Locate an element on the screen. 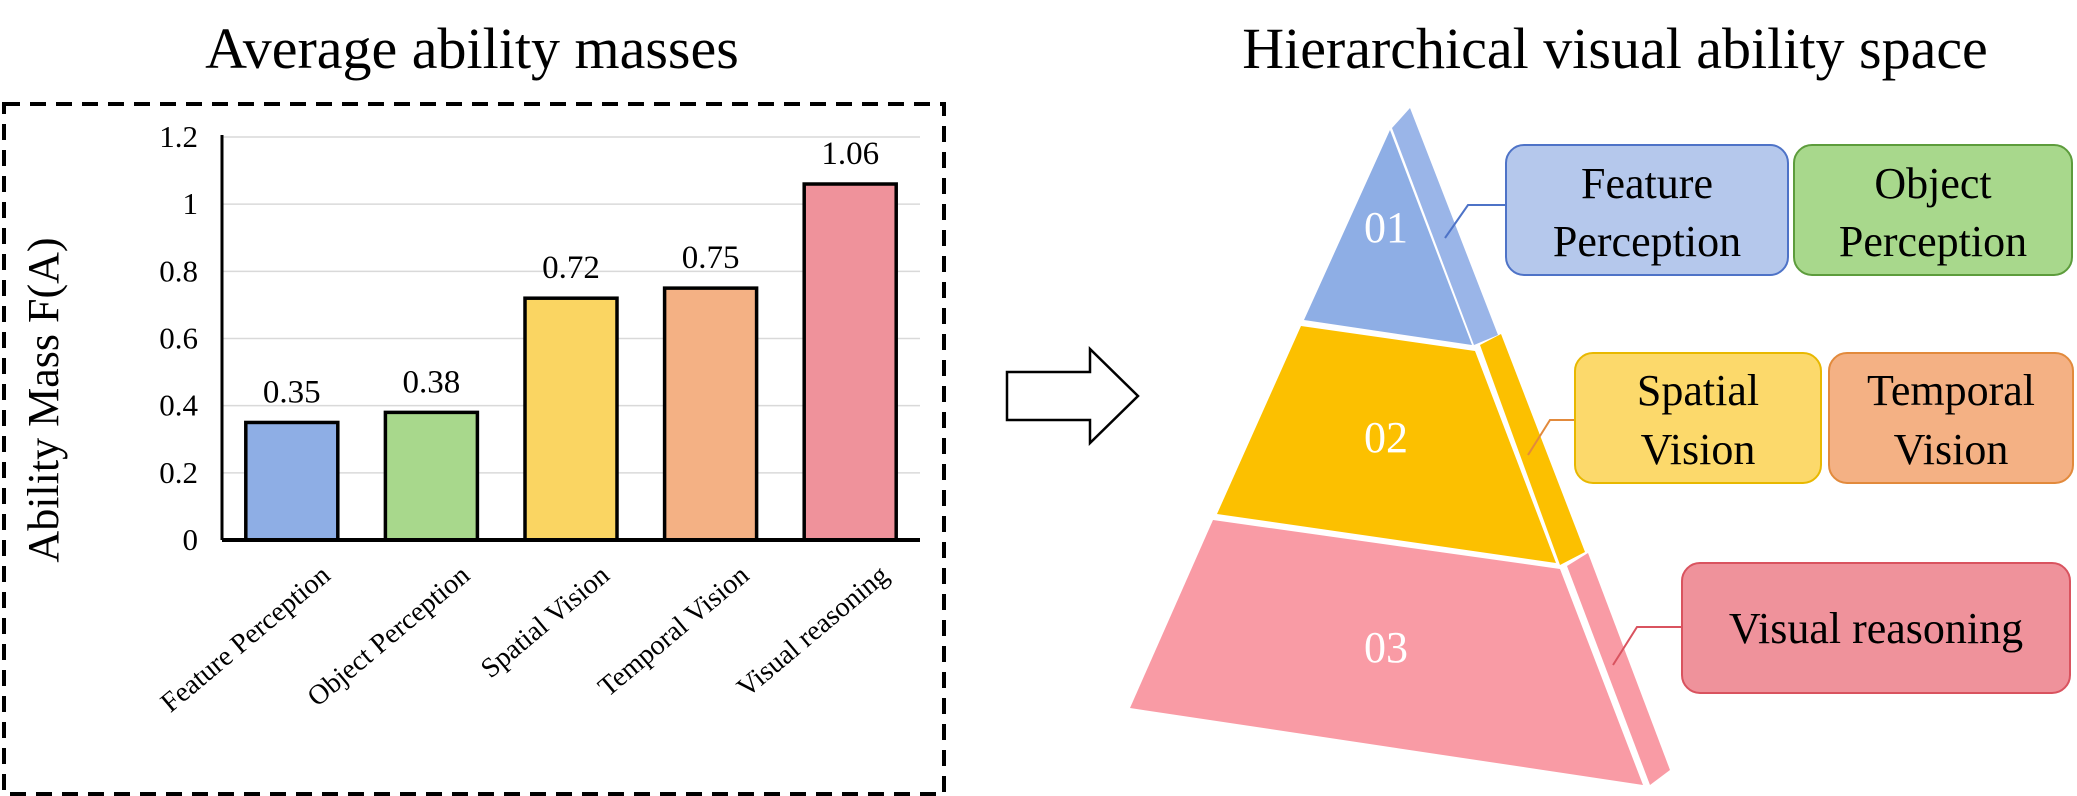  box-temporal-line2: Vision is located at coordinates (1951, 449).